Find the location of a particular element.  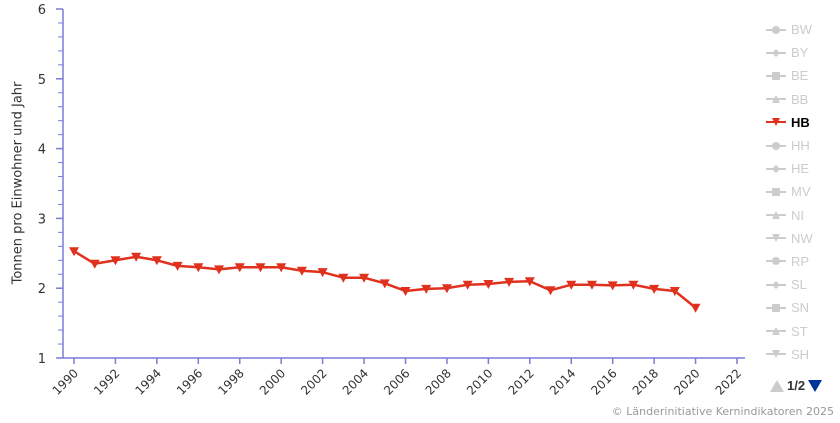

legend-item-nw: NW is located at coordinates (803, 238).